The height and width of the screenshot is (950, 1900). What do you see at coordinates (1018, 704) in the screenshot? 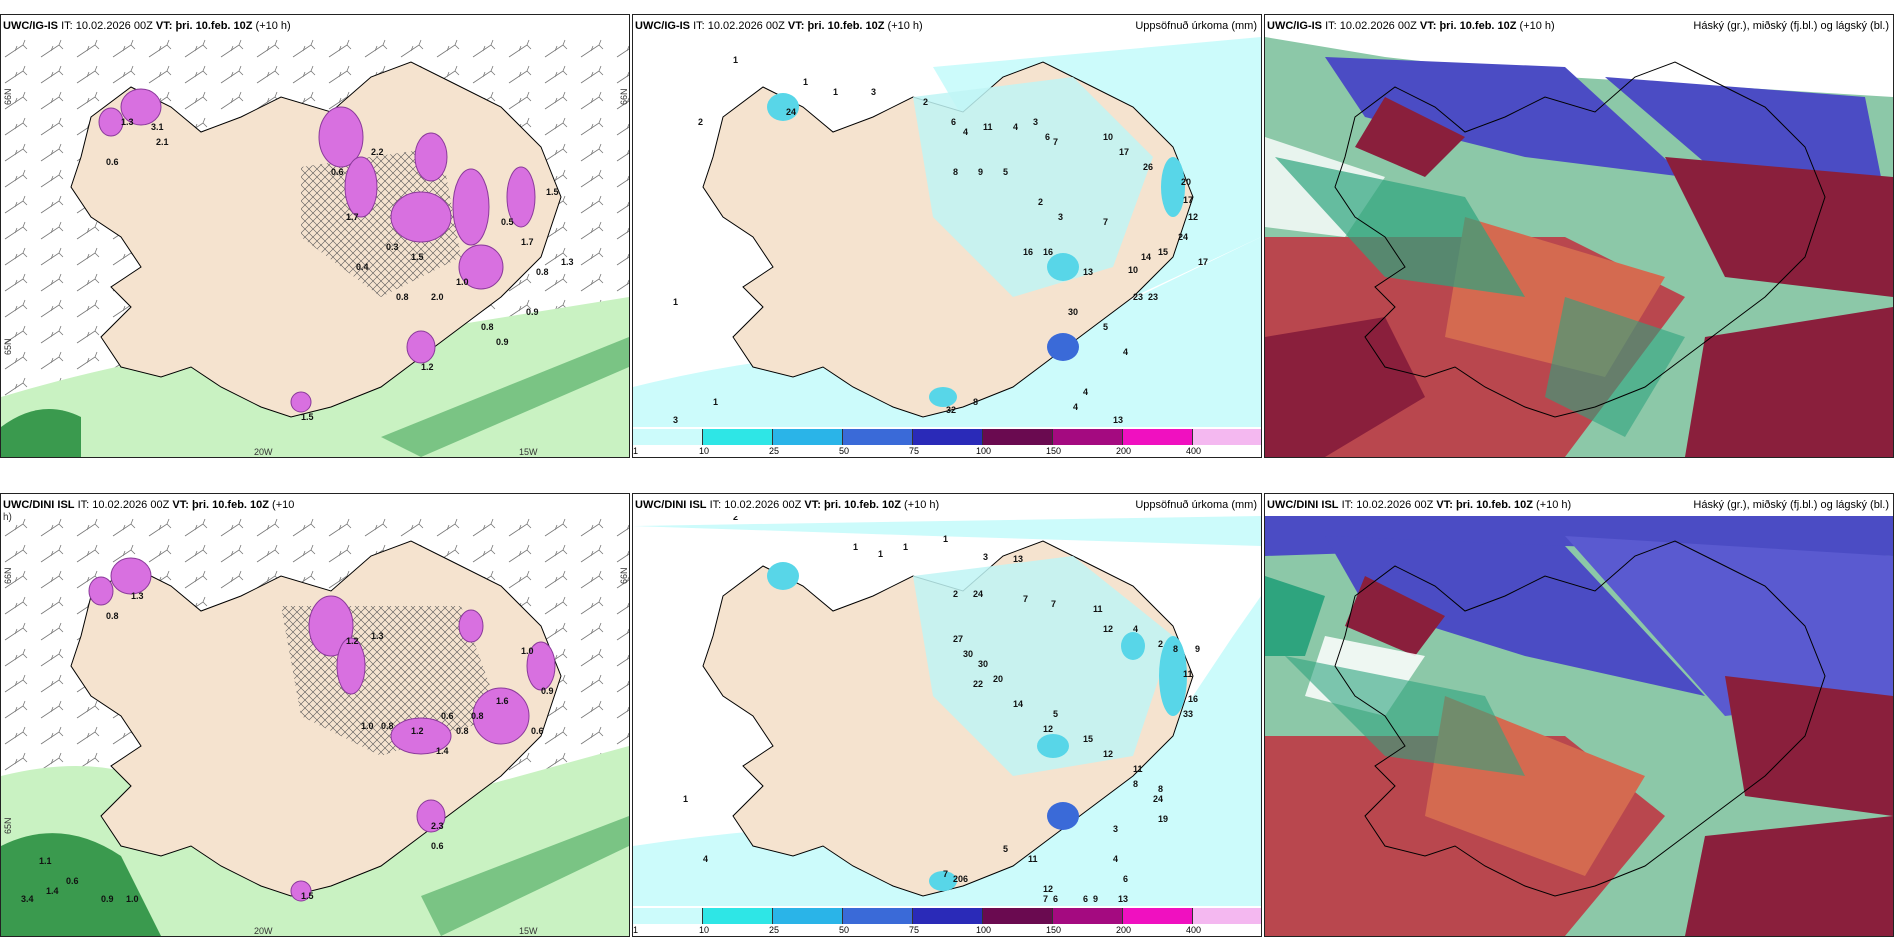
I see `map-value-label: 14` at bounding box center [1018, 704].